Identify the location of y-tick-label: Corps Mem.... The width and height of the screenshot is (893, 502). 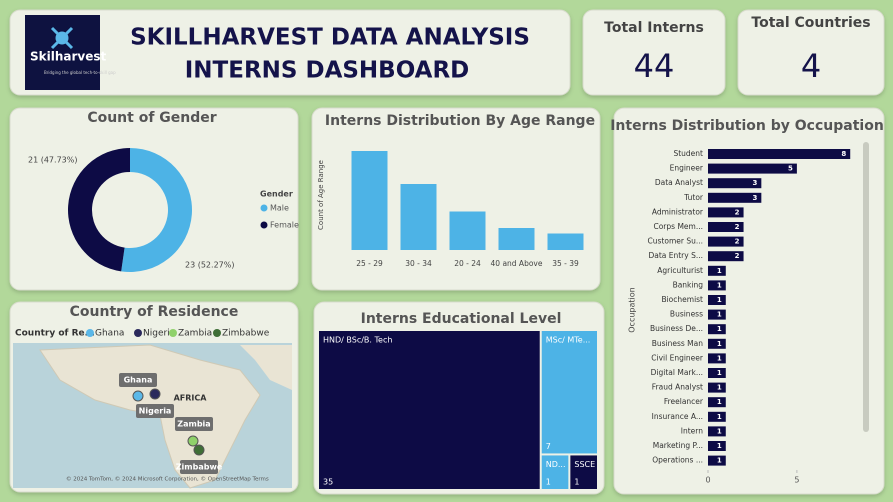
(678, 226).